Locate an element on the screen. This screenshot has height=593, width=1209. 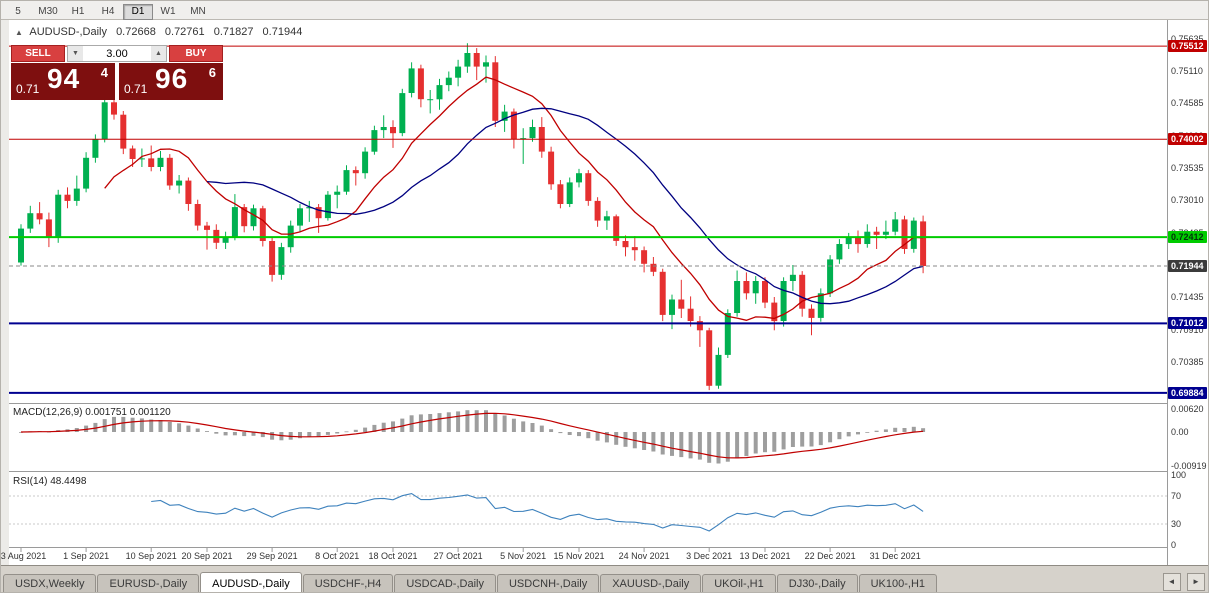
timeframe-button-5: 5 is located at coordinates (18, 11).